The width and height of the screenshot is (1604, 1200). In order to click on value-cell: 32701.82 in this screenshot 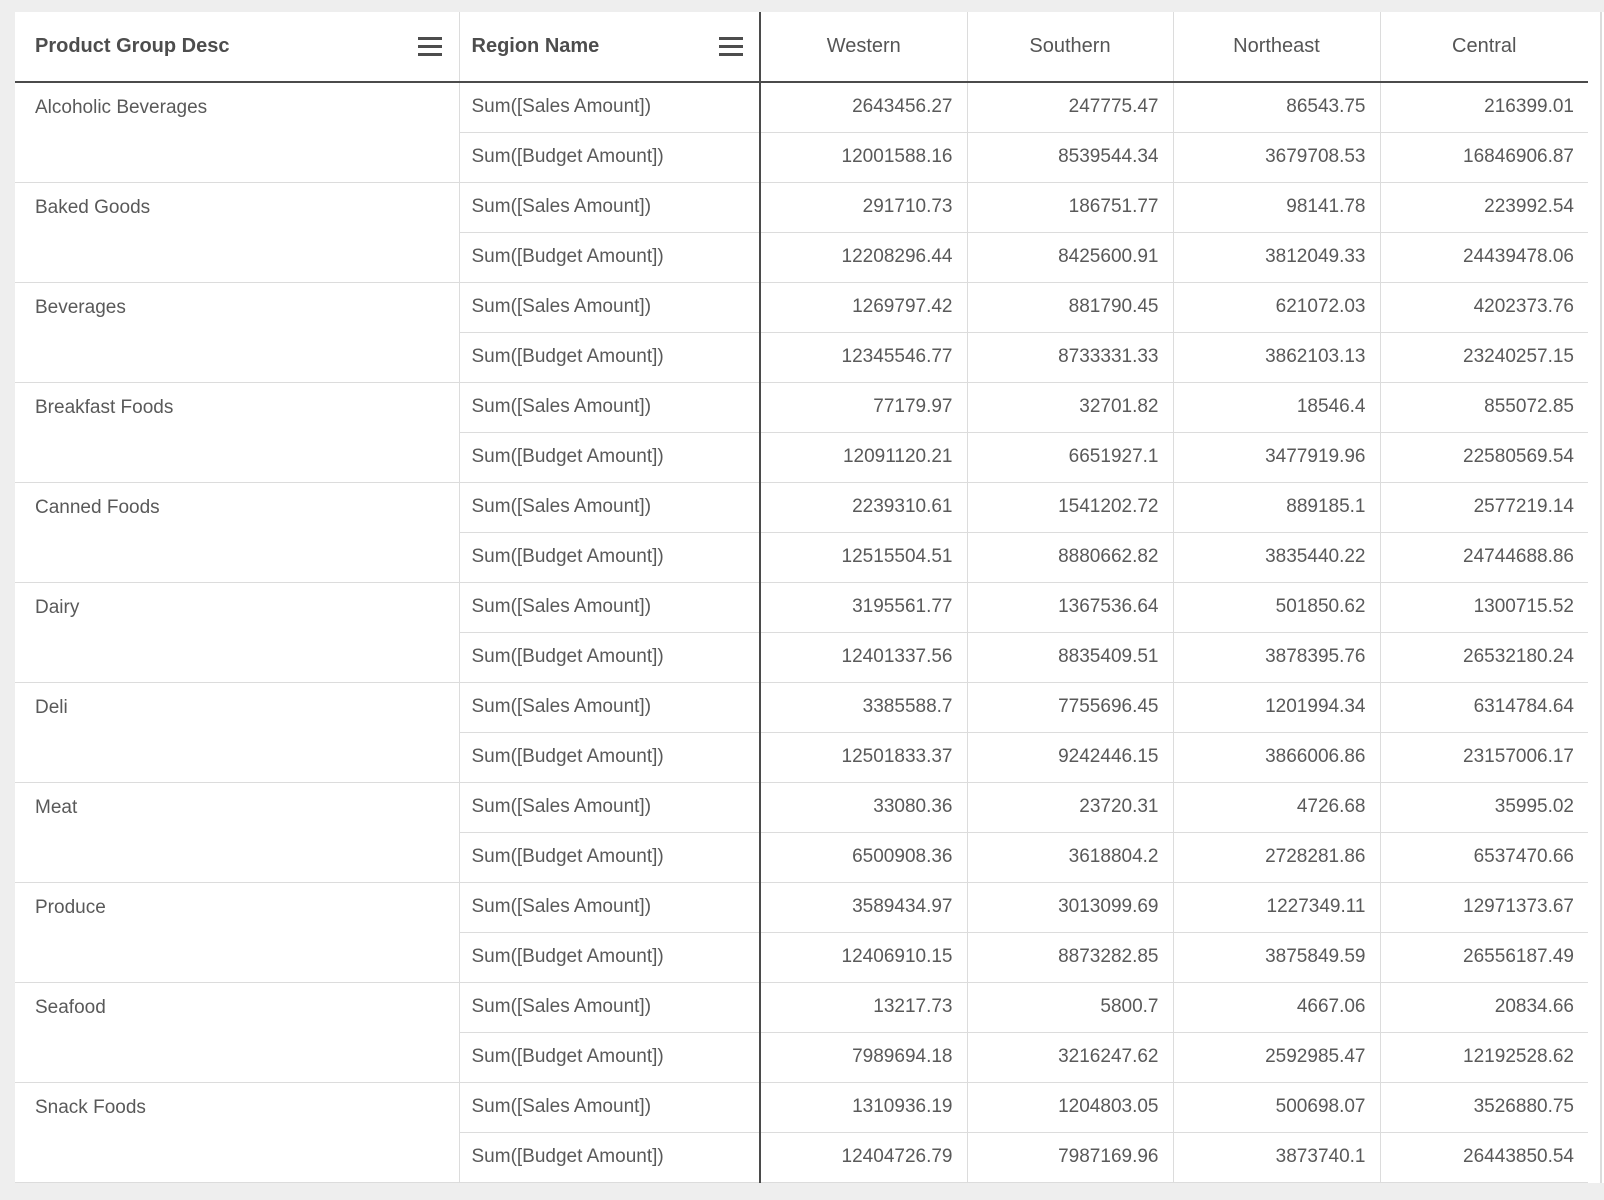, I will do `click(1070, 407)`.